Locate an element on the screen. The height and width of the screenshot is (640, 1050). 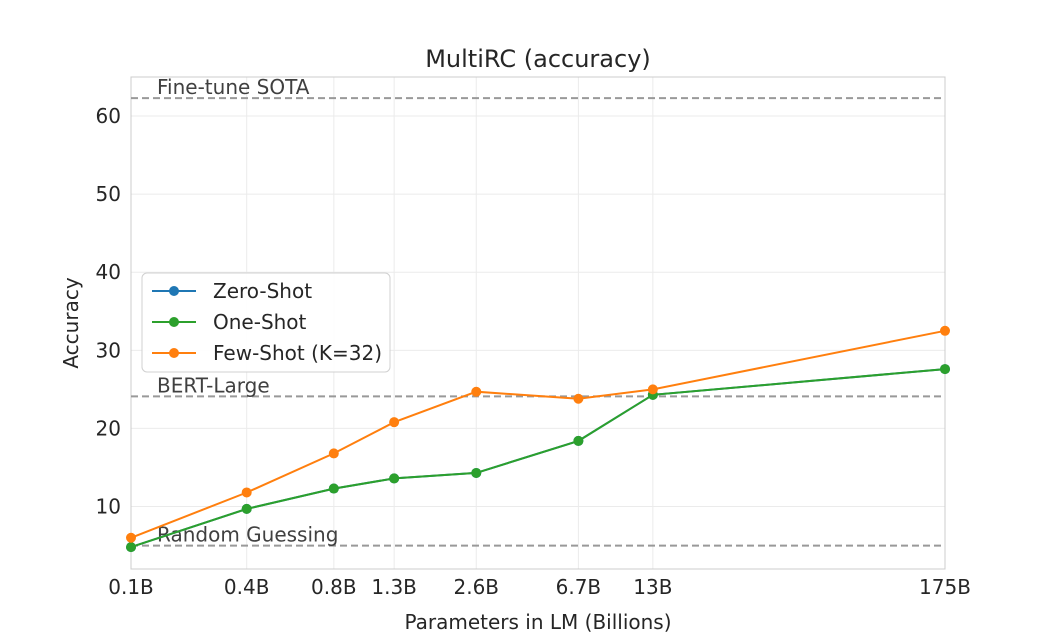
x-tick-label: 0.1B is located at coordinates (131, 587).